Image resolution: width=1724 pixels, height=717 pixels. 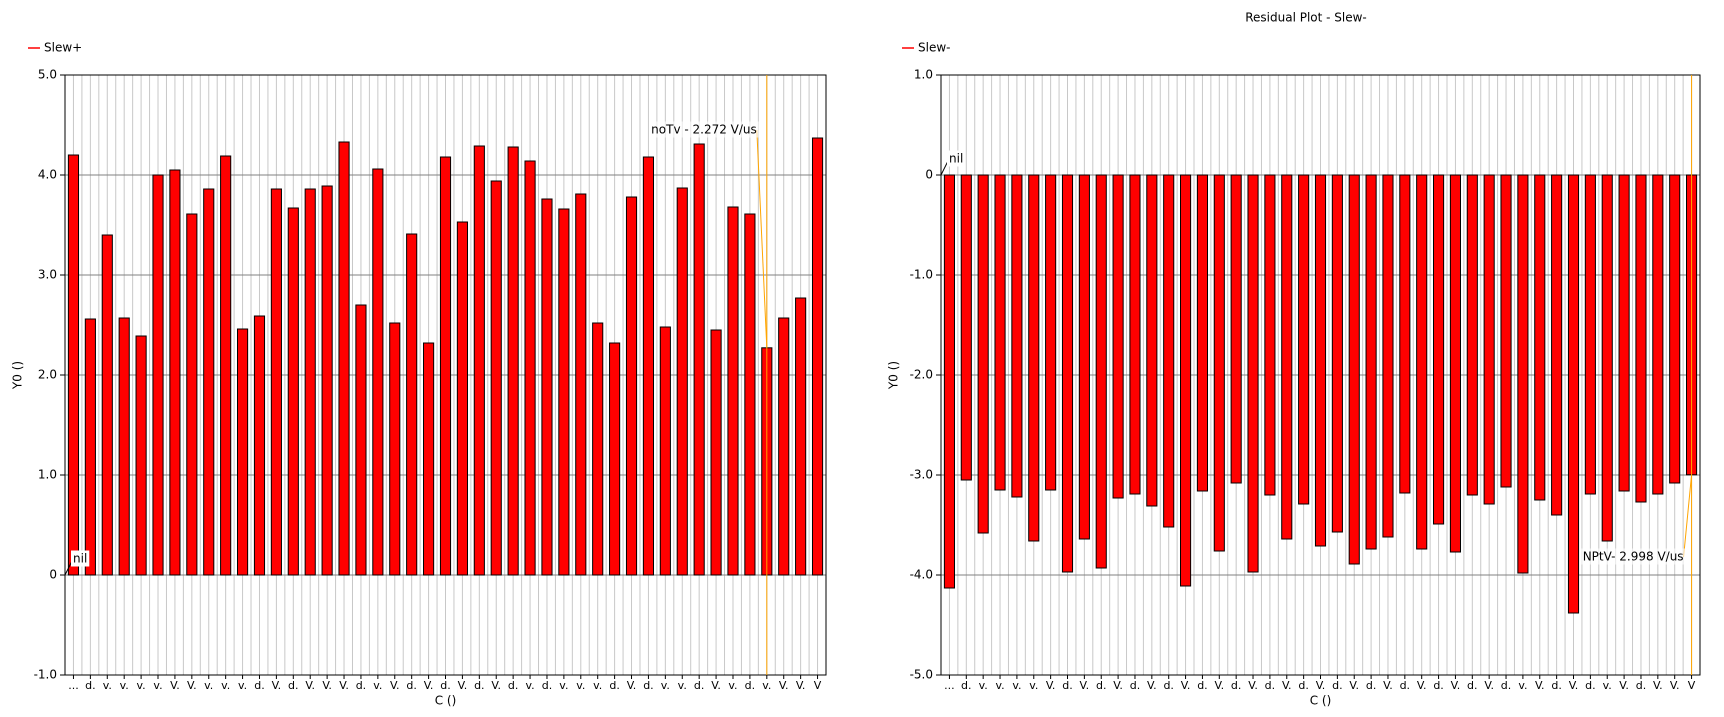 I want to click on y-tick-label: -2.0, so click(x=921, y=375).